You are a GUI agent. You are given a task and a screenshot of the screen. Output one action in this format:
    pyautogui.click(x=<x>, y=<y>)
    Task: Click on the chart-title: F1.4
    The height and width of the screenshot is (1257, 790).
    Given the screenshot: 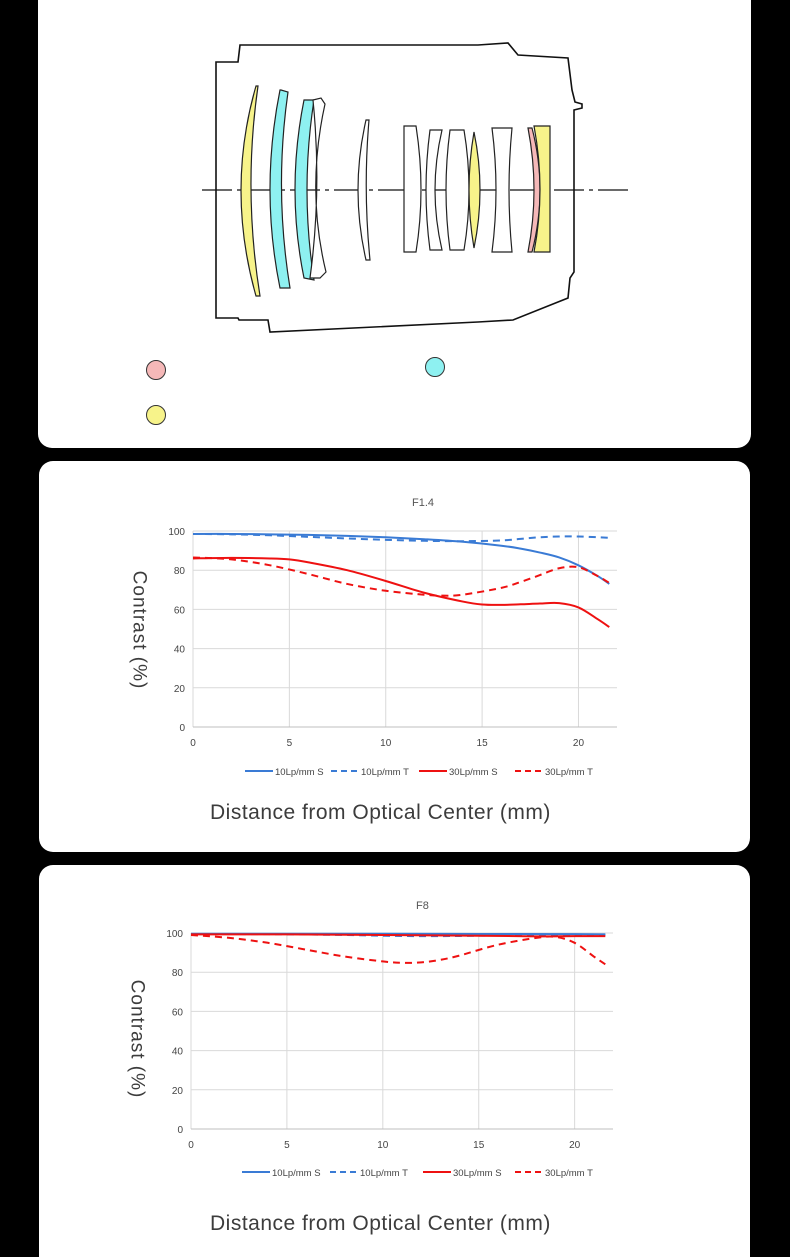 What is the action you would take?
    pyautogui.click(x=423, y=503)
    